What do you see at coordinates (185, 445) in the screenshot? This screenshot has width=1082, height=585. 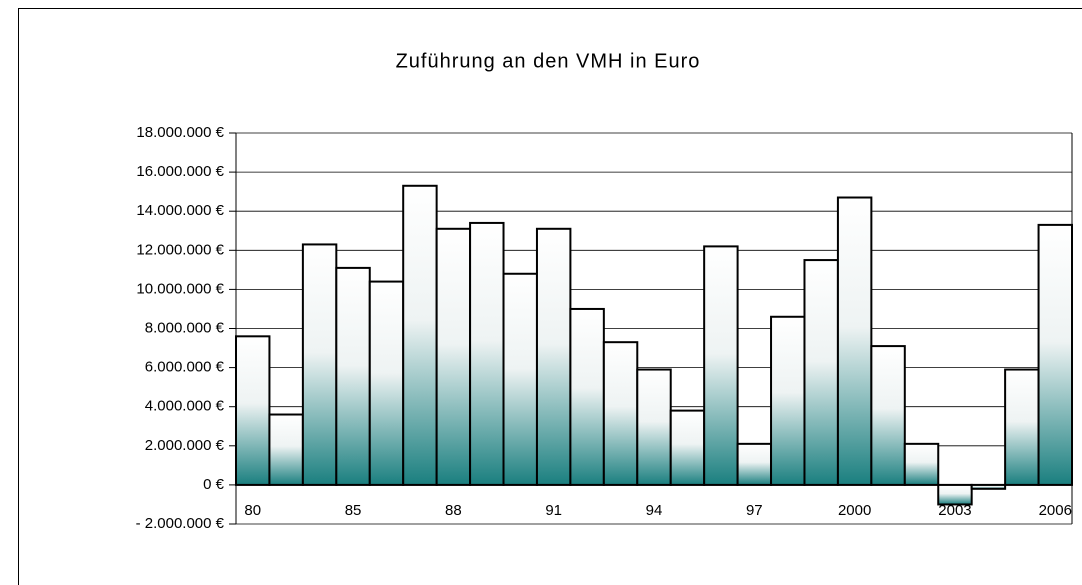 I see `y-tick-label: 2.000.000 €` at bounding box center [185, 445].